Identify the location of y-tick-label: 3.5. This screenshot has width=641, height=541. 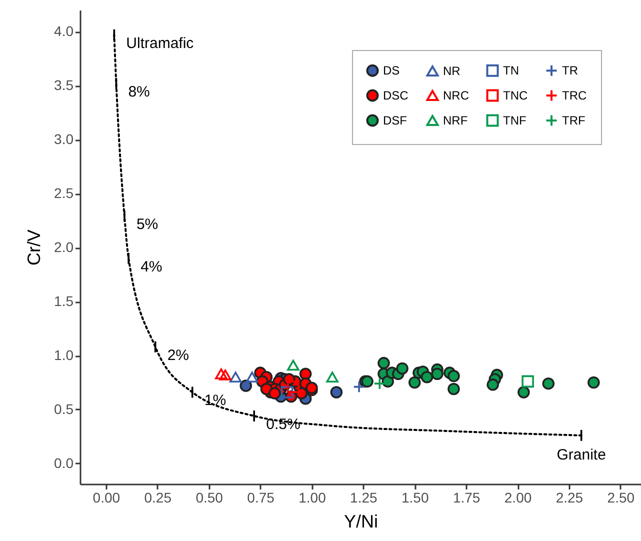
(64, 85).